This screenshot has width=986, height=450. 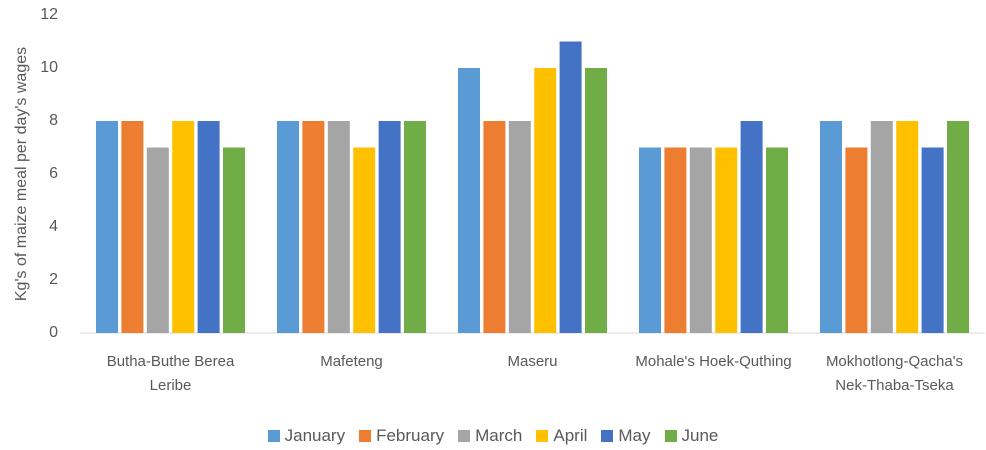 What do you see at coordinates (49, 67) in the screenshot?
I see `y-tick-label: 10` at bounding box center [49, 67].